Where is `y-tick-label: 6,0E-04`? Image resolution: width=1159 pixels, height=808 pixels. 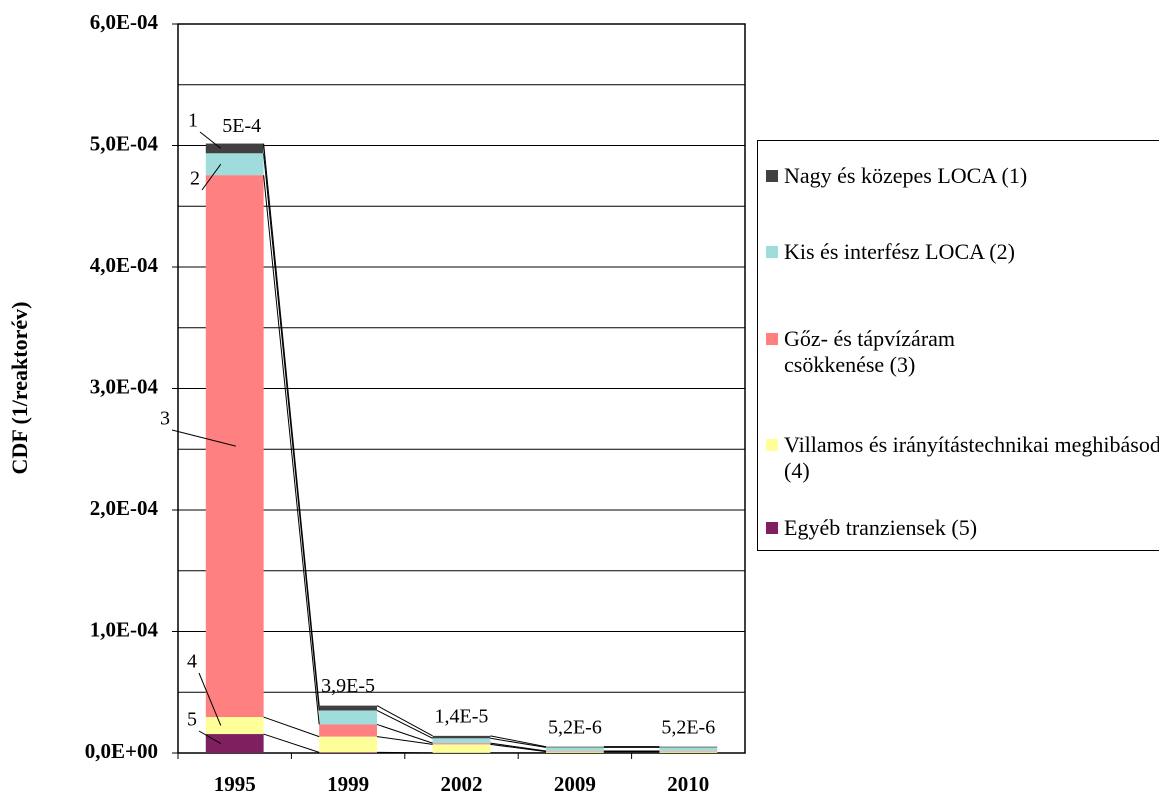 y-tick-label: 6,0E-04 is located at coordinates (124, 22).